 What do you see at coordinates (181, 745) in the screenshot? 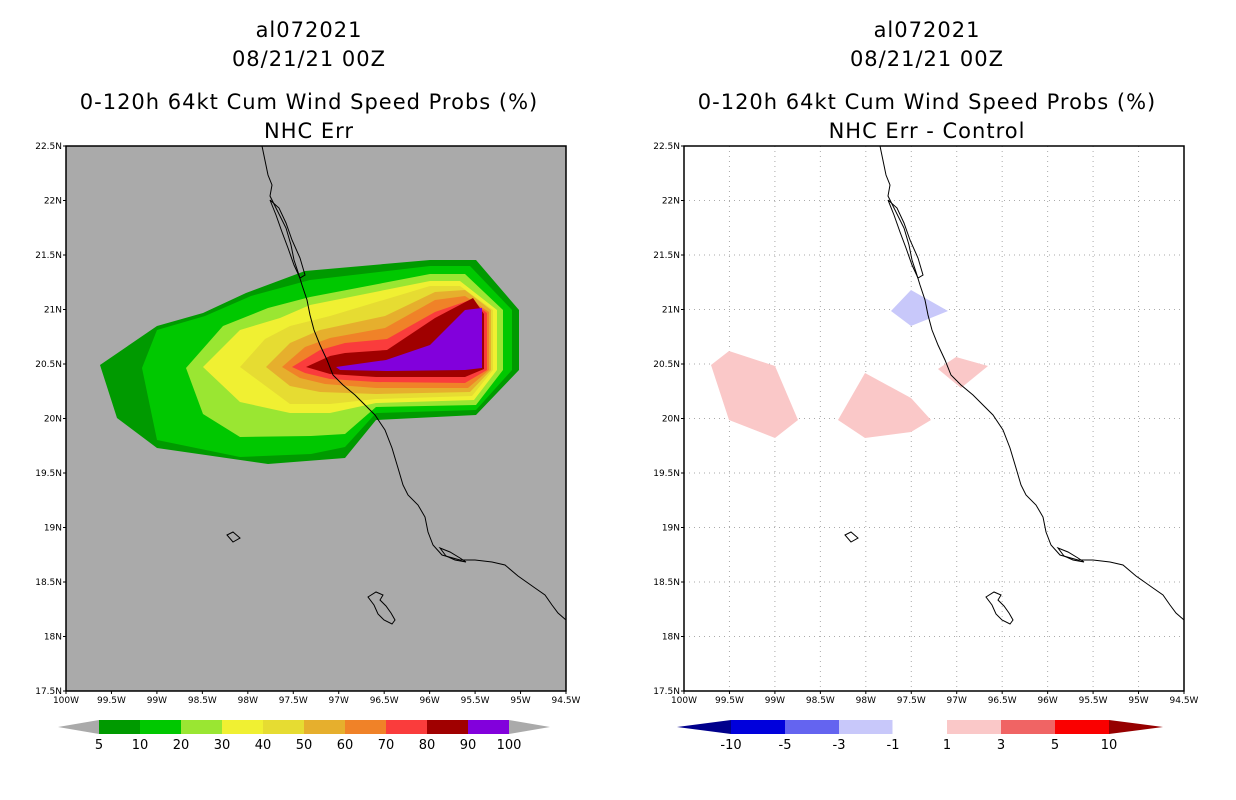
I see `legend-label: 20` at bounding box center [181, 745].